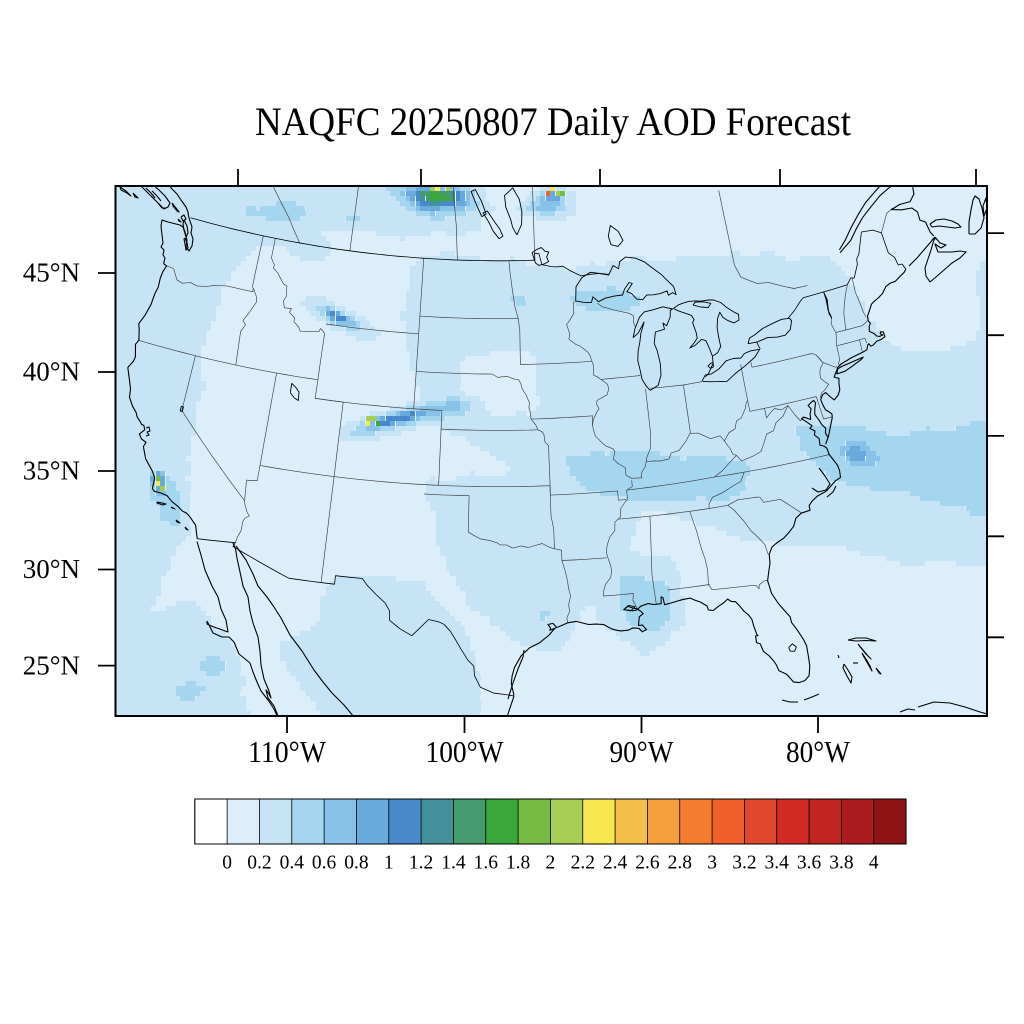  Describe the element at coordinates (51, 665) in the screenshot. I see `svg-text: 25°N` at that location.